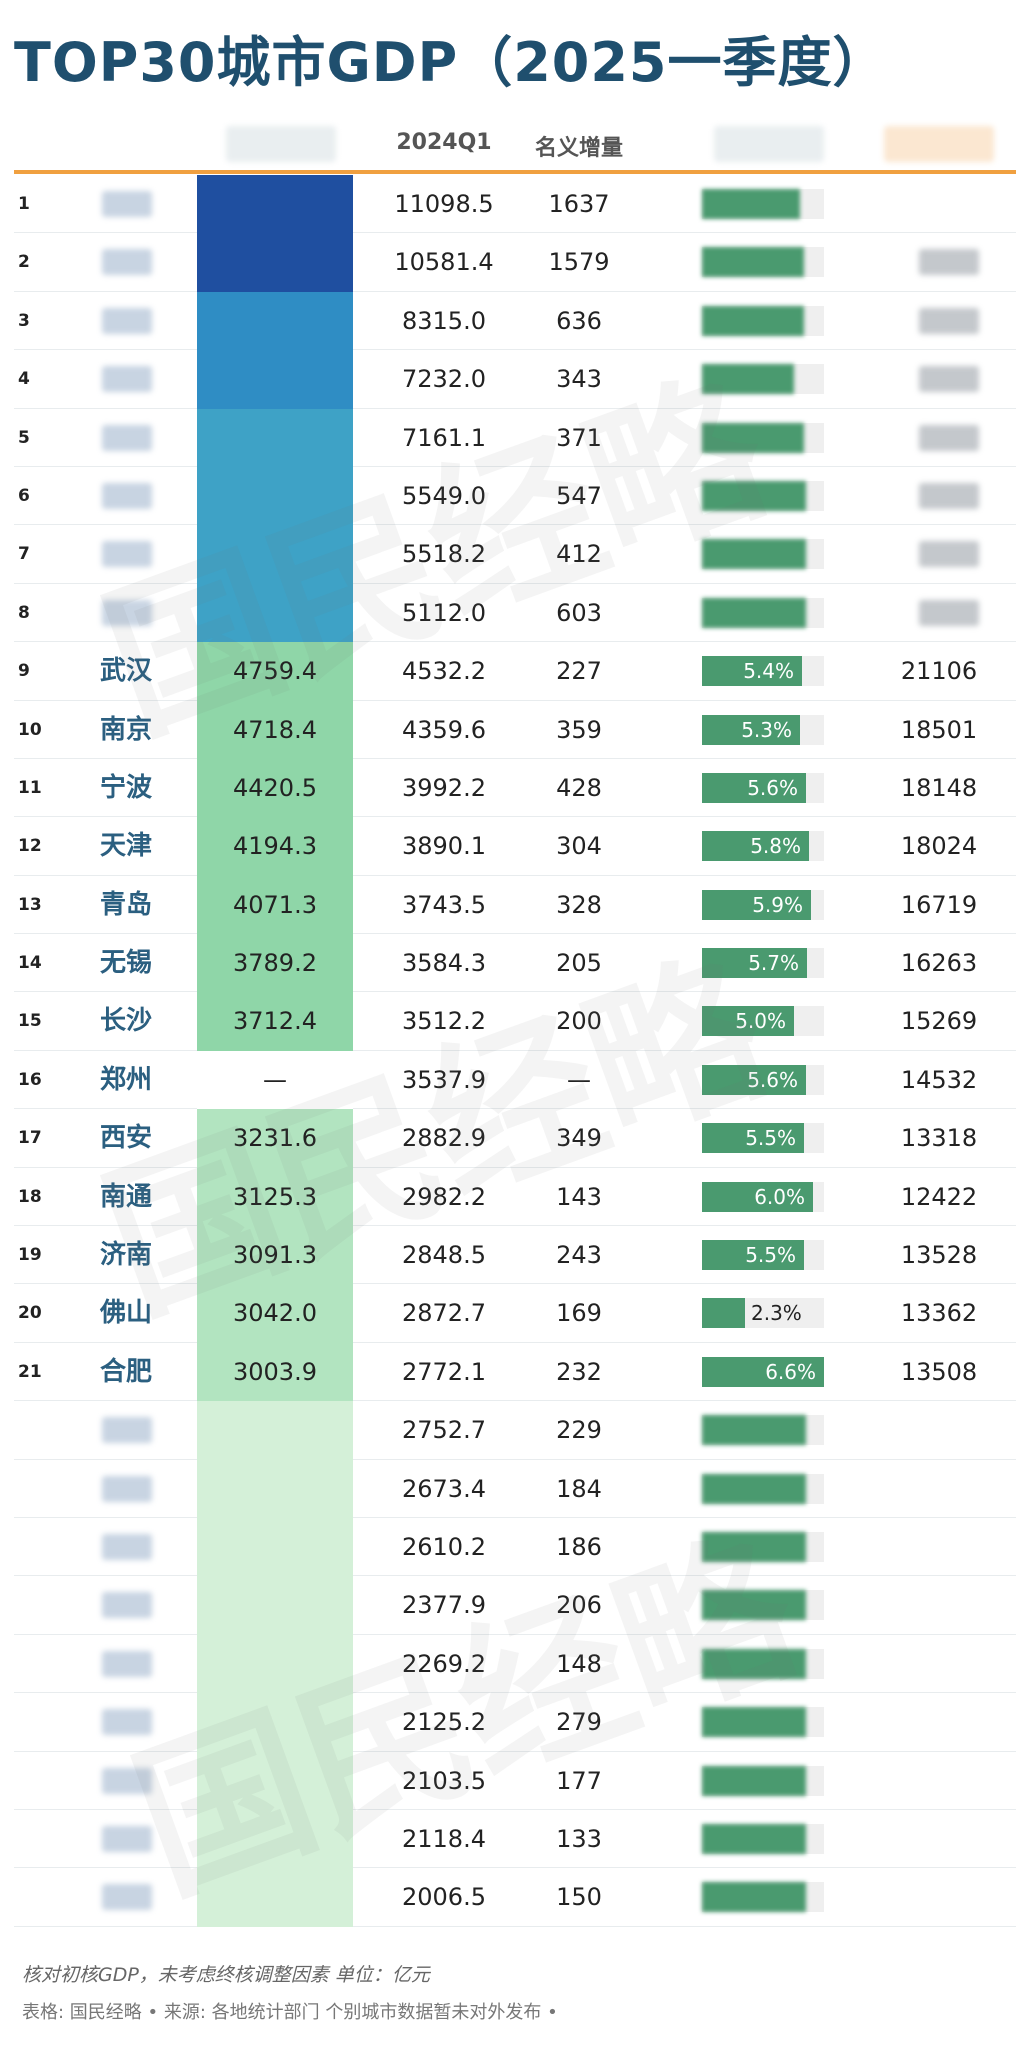 This screenshot has height=2048, width=1031. I want to click on gdp-2025q1-cell: —, so click(275, 1079).